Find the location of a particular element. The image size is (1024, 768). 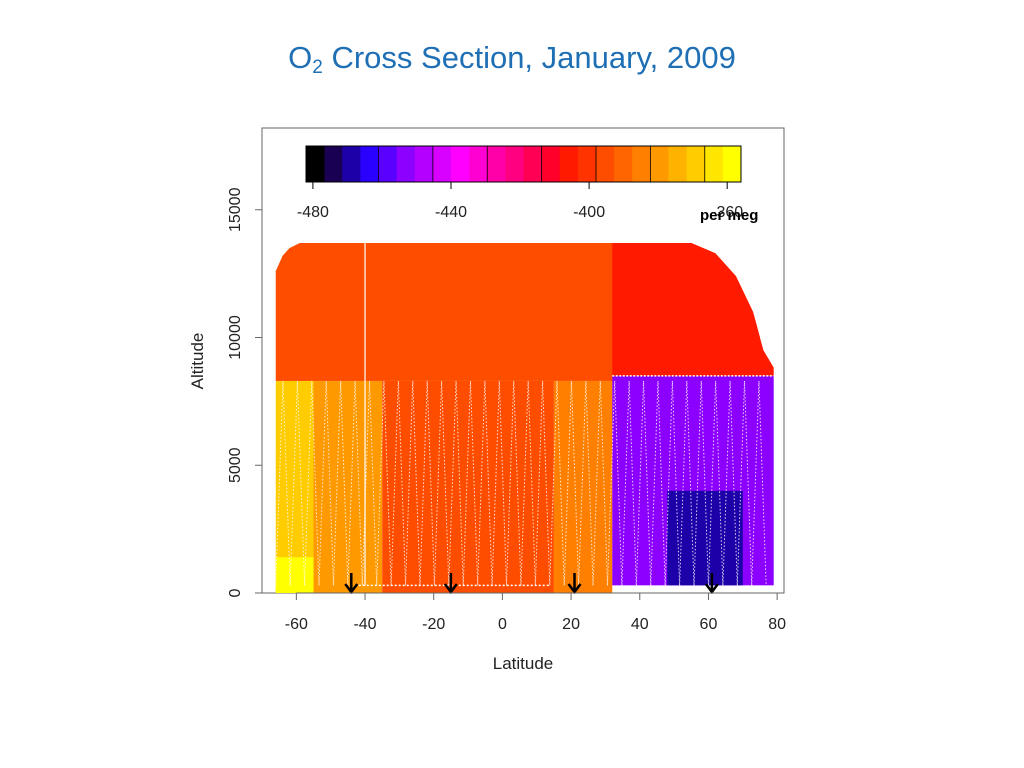

colorbar-border is located at coordinates (523, 164).